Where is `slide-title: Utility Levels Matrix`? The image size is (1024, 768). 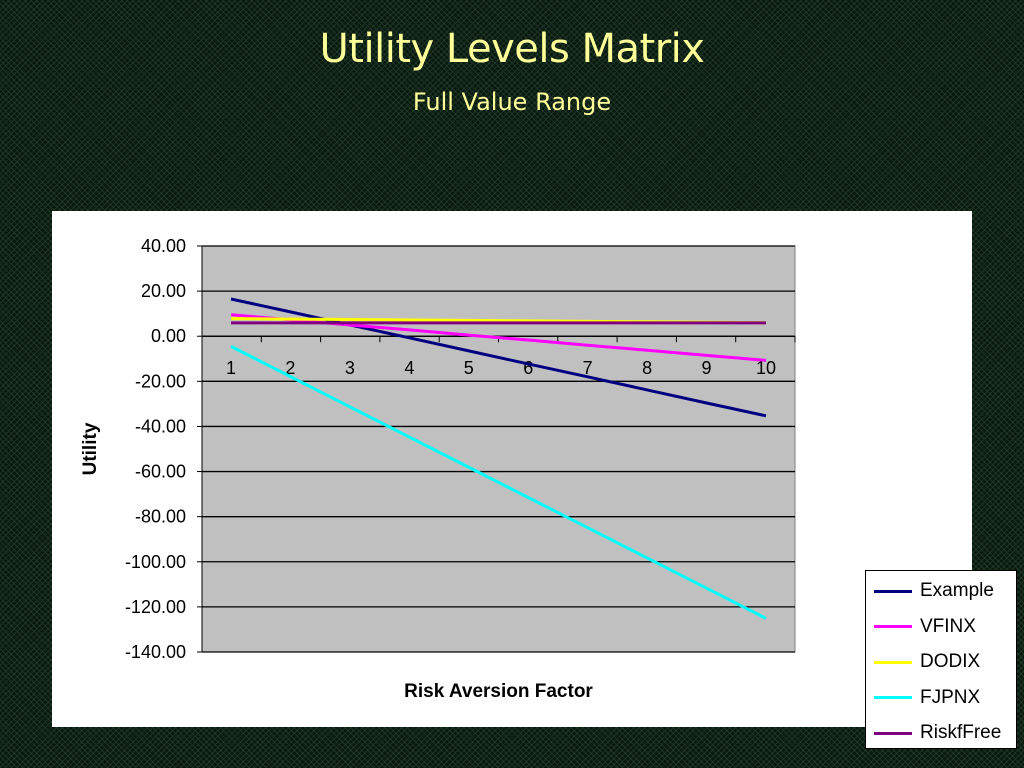 slide-title: Utility Levels Matrix is located at coordinates (512, 49).